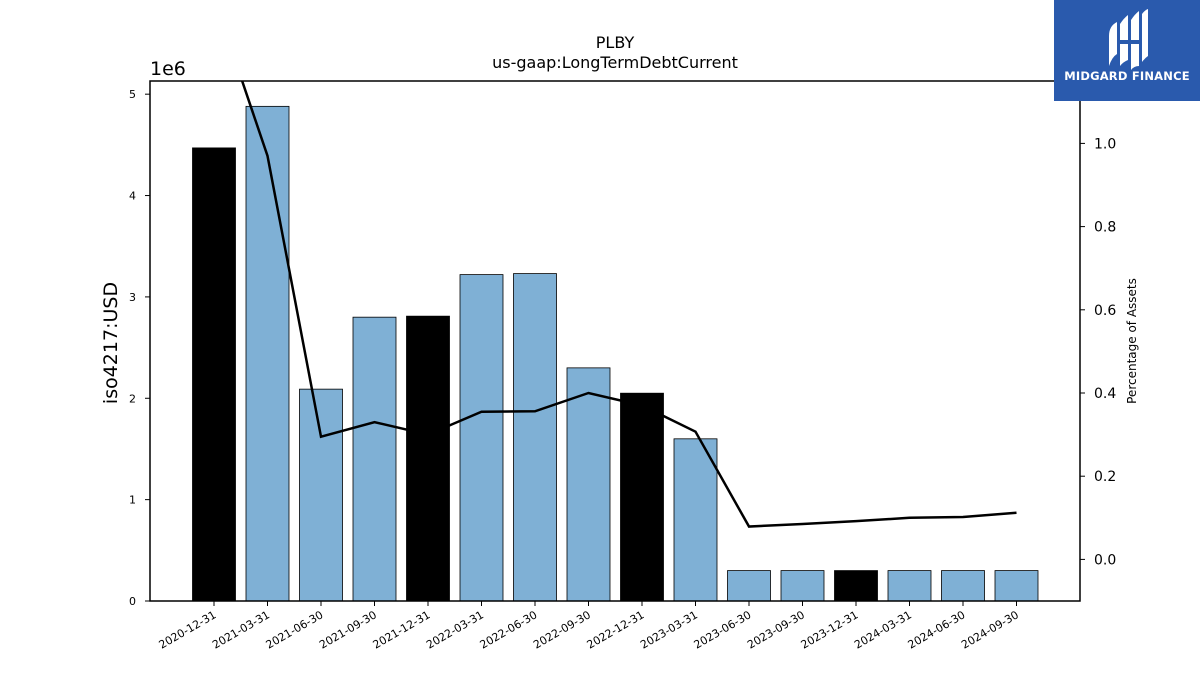  I want to click on chart-title: PLBY, so click(615, 42).